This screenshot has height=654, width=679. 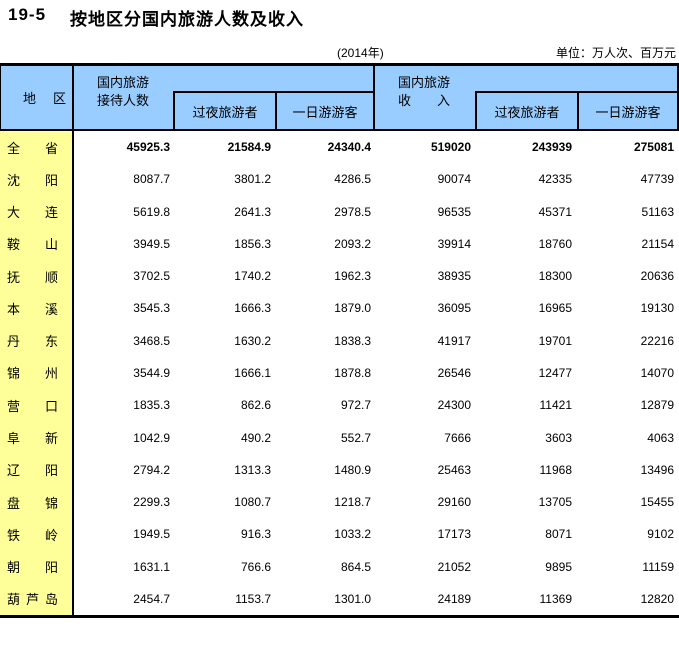 I want to click on table-row: 锦州 3544.9 1666.1 1878.8 26546 12477 14070, so click(x=339, y=373).